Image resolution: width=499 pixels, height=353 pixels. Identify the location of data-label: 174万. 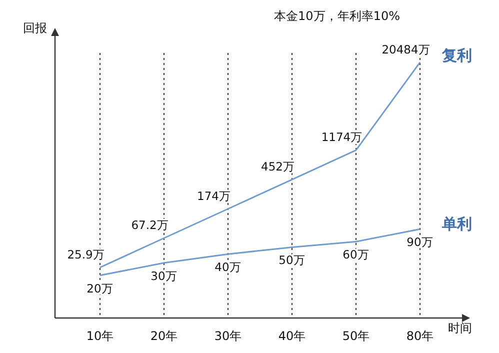
(214, 195).